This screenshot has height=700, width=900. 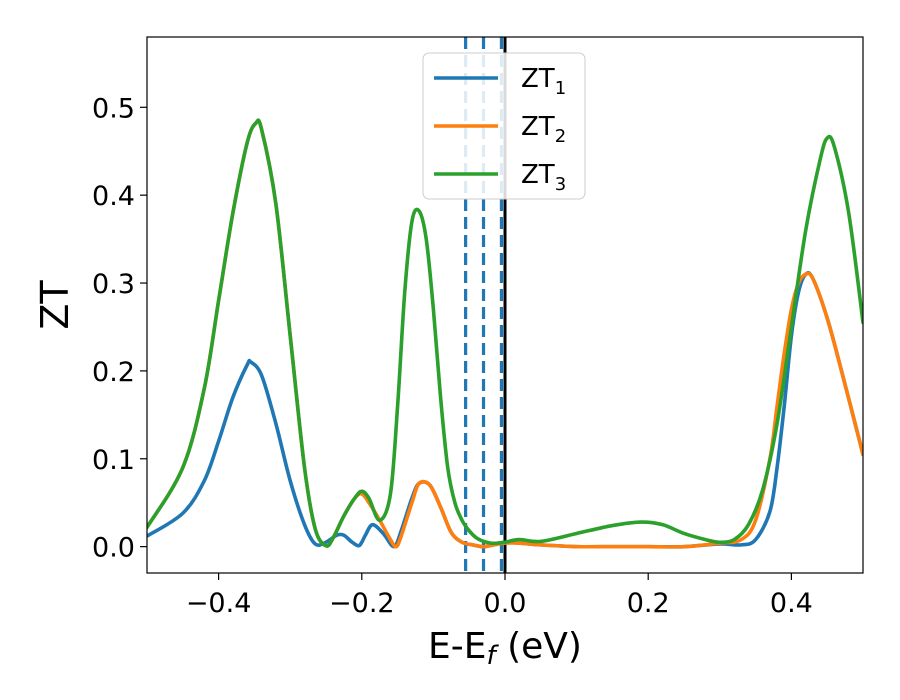 I want to click on x-tick-label: −0.2, so click(x=362, y=603).